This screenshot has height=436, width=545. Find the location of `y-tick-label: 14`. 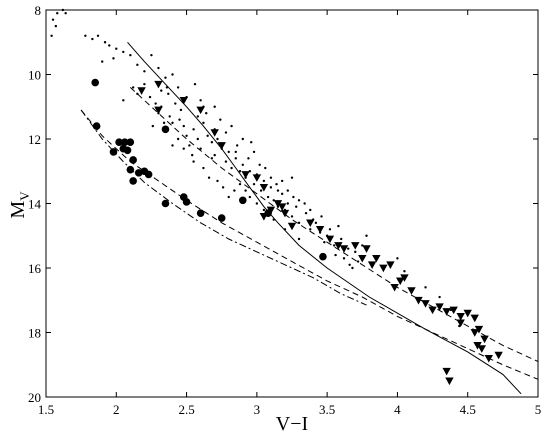

y-tick-label: 14 is located at coordinates (35, 204).